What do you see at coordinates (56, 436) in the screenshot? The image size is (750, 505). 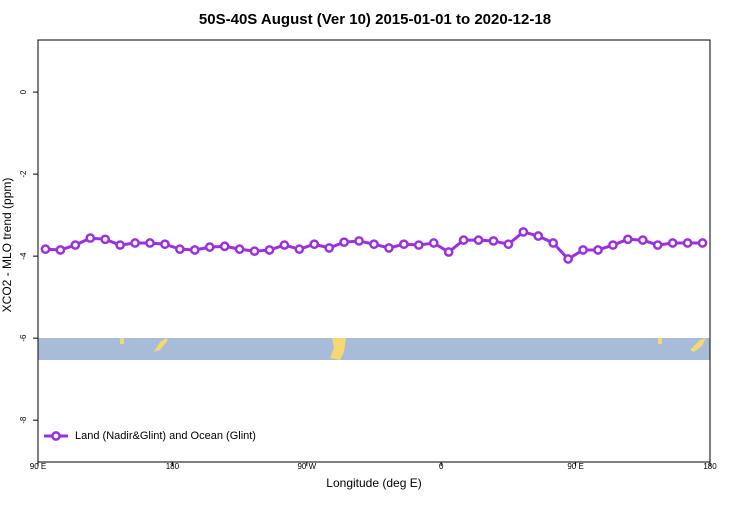 I see `legend-marker` at bounding box center [56, 436].